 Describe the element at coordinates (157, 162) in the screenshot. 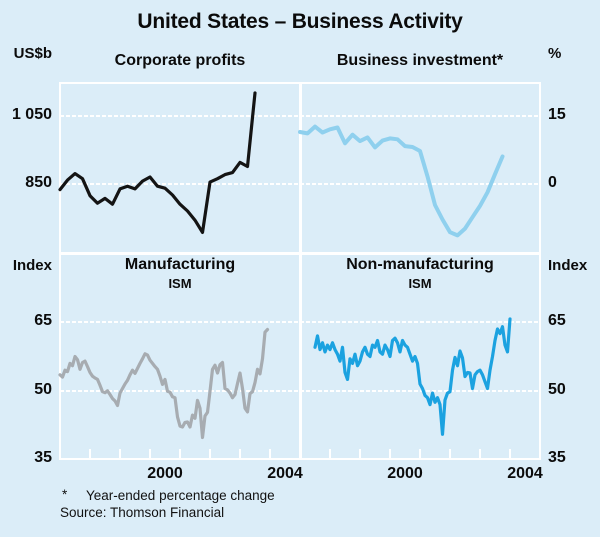

I see `corporate-profits-line` at that location.